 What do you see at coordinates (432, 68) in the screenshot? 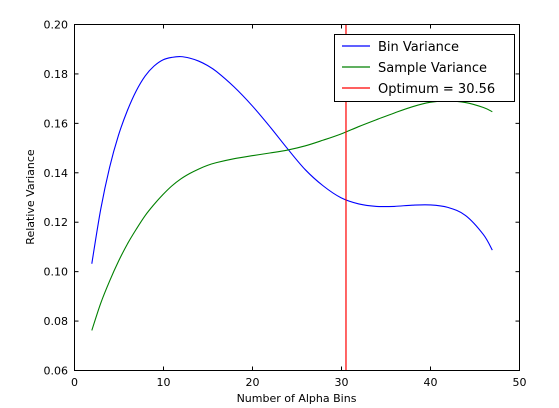
I see `legend-entry-label: Sample Variance` at bounding box center [432, 68].